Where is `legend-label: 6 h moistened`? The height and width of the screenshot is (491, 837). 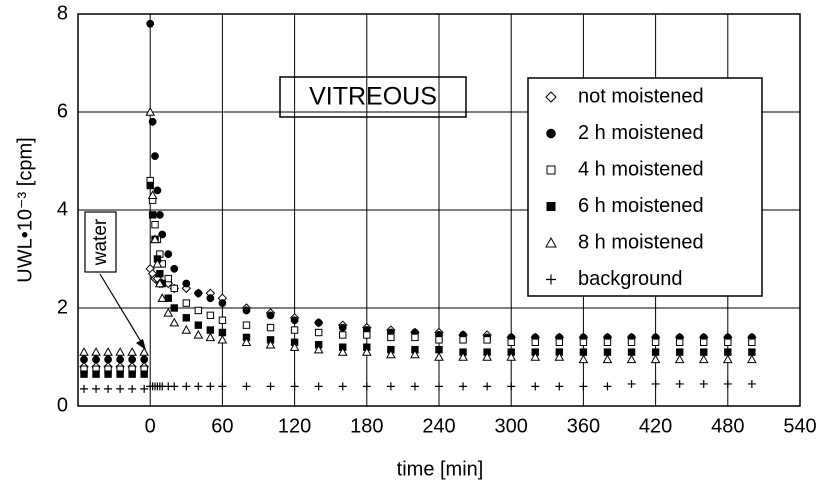 legend-label: 6 h moistened is located at coordinates (641, 206).